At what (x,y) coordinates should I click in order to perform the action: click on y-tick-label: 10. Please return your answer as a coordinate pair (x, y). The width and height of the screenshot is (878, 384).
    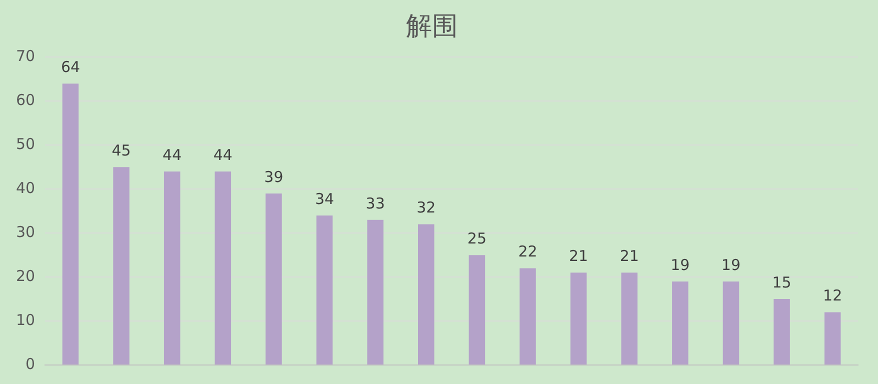
    Looking at the image, I should click on (26, 319).